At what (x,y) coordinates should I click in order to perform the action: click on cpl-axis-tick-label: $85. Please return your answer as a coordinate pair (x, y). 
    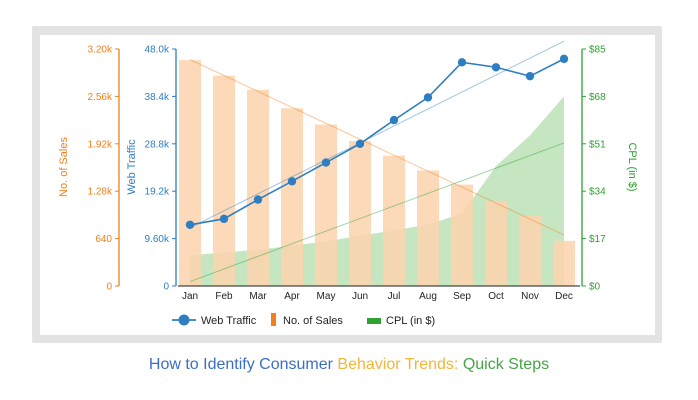
    Looking at the image, I should click on (597, 50).